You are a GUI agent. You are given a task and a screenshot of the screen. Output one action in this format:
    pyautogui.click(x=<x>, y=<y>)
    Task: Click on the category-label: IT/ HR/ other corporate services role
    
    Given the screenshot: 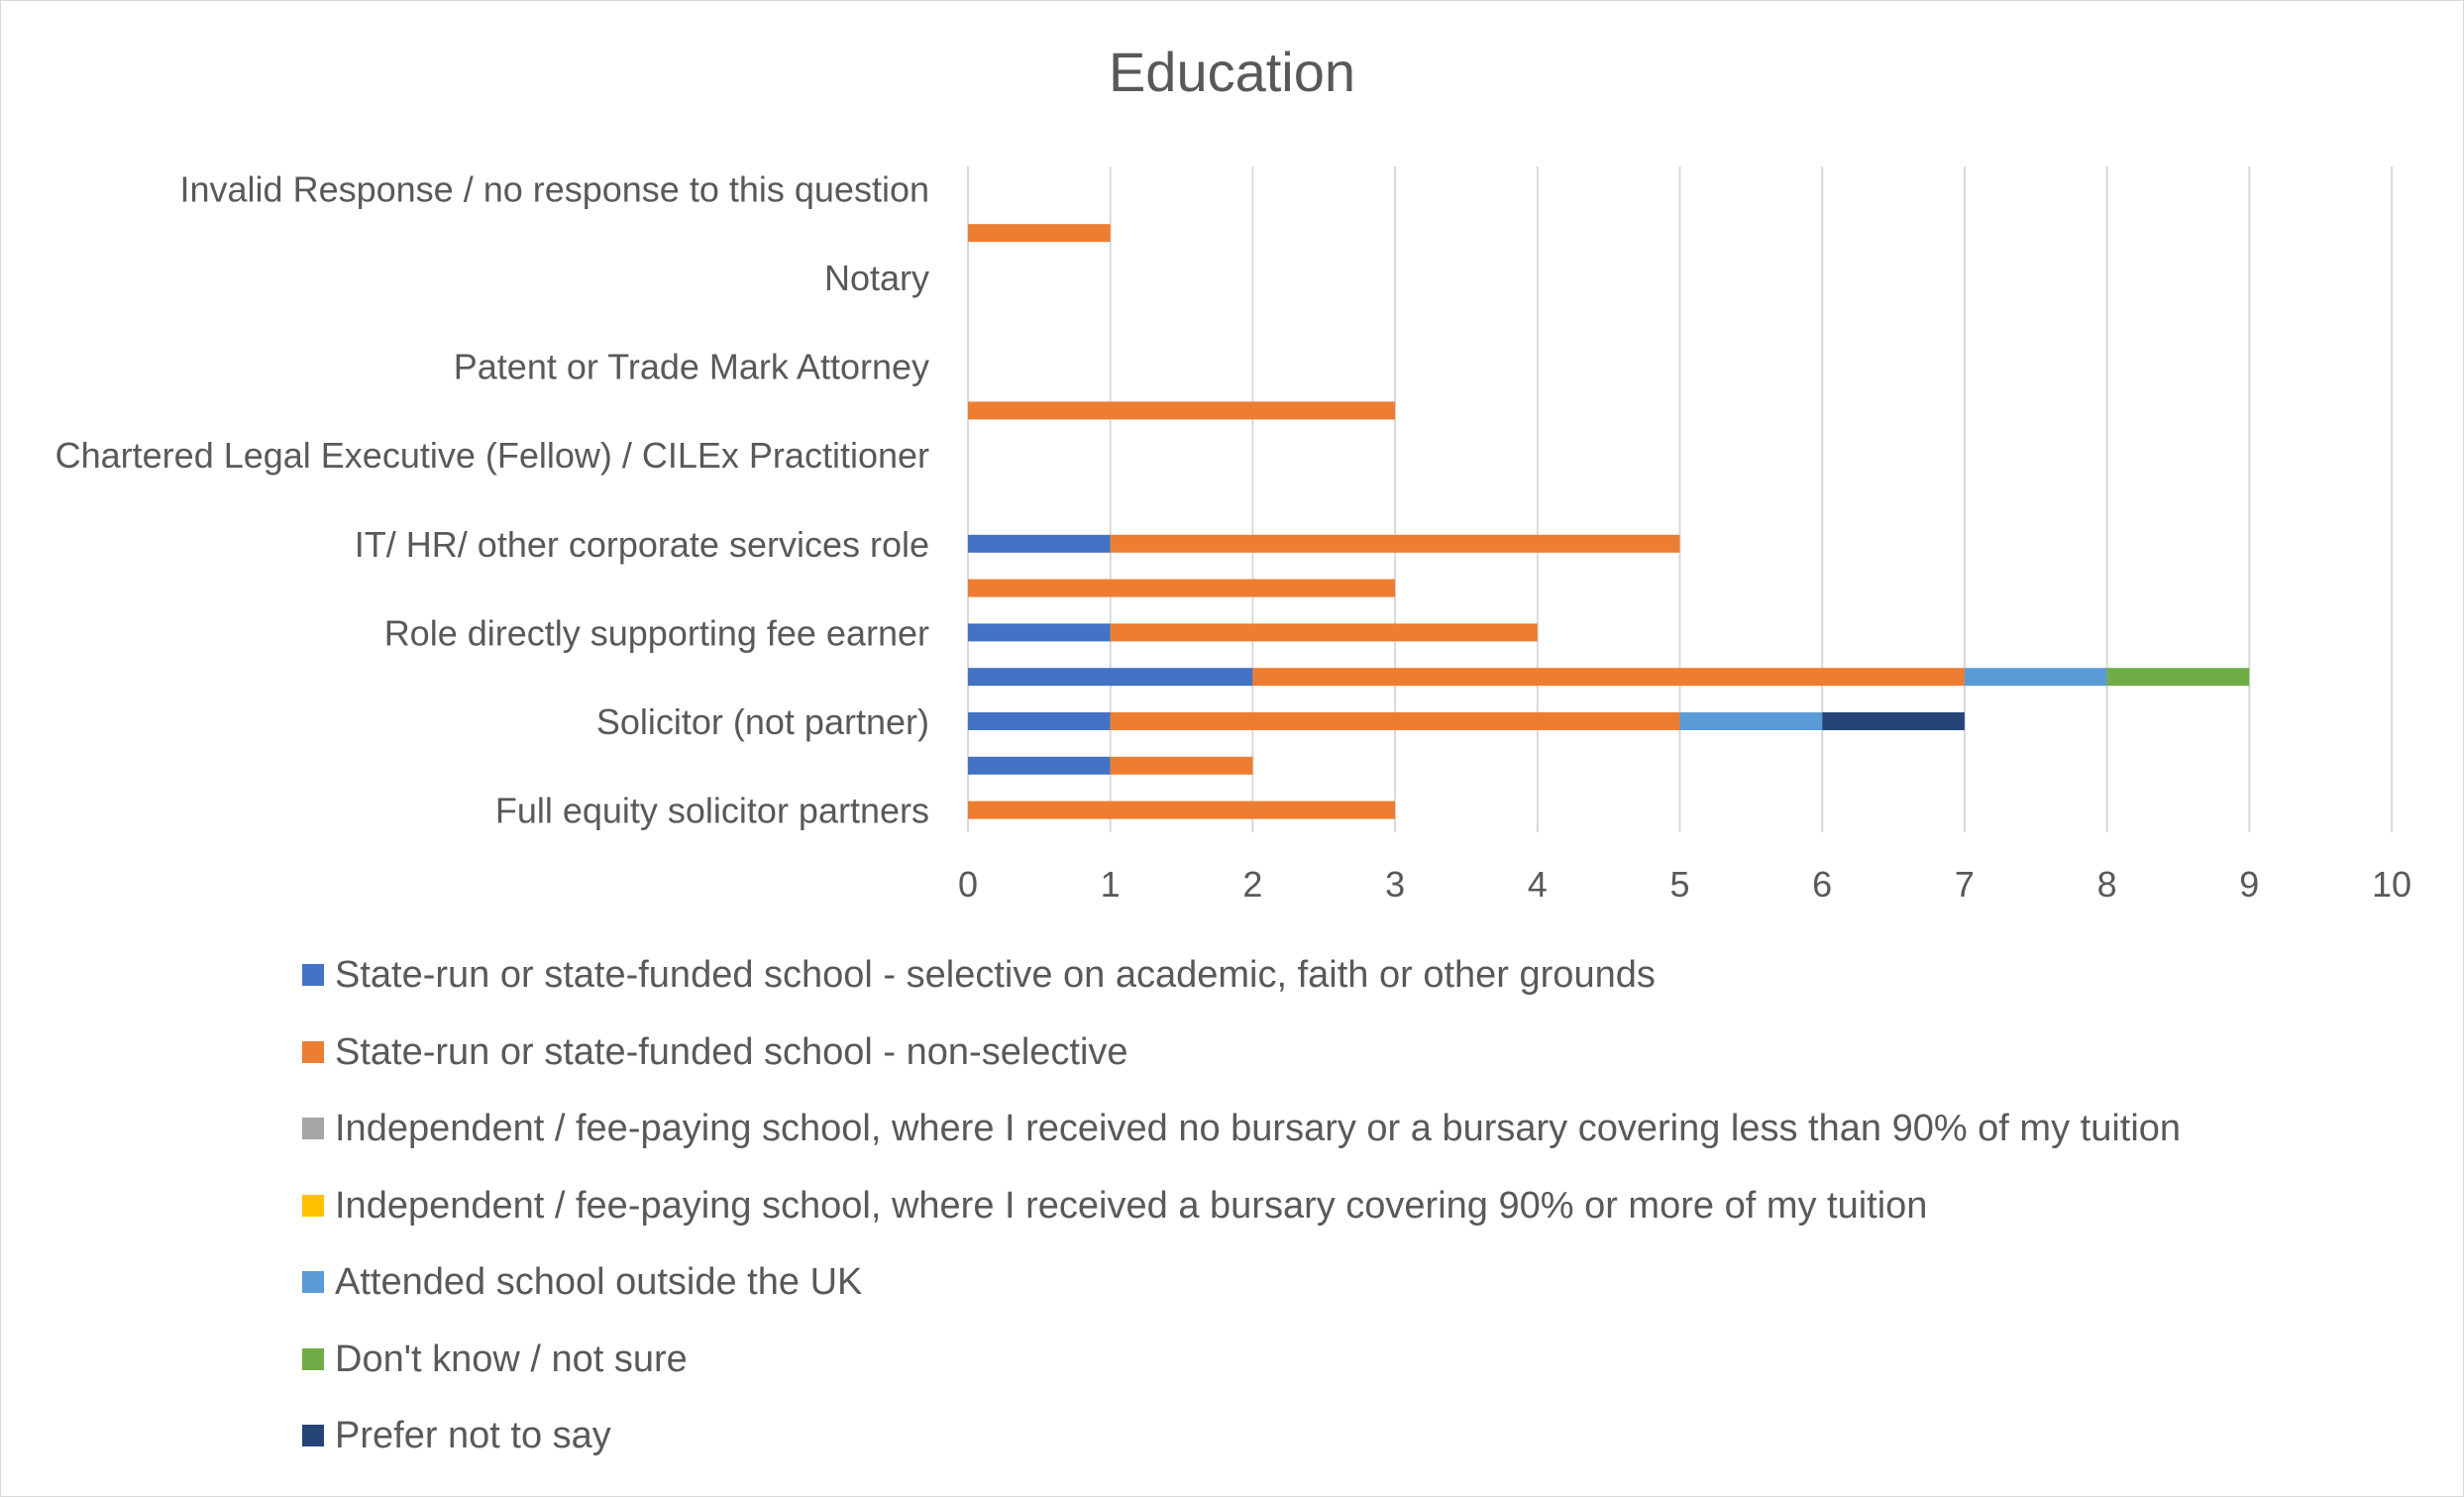 What is the action you would take?
    pyautogui.click(x=642, y=544)
    